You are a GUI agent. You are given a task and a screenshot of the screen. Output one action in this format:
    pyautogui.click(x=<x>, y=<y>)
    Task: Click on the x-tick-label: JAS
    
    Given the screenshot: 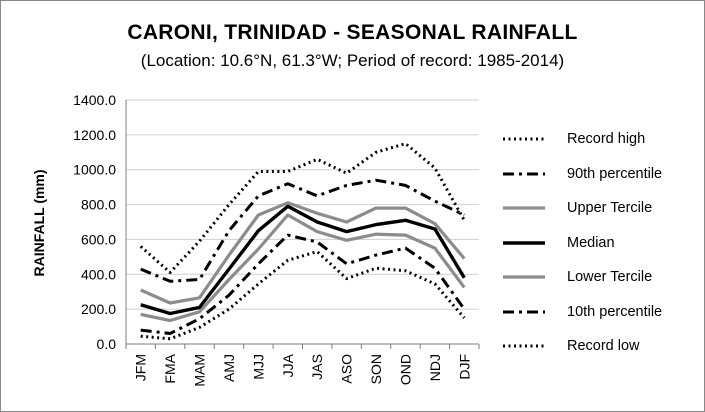 What is the action you would take?
    pyautogui.click(x=317, y=367)
    